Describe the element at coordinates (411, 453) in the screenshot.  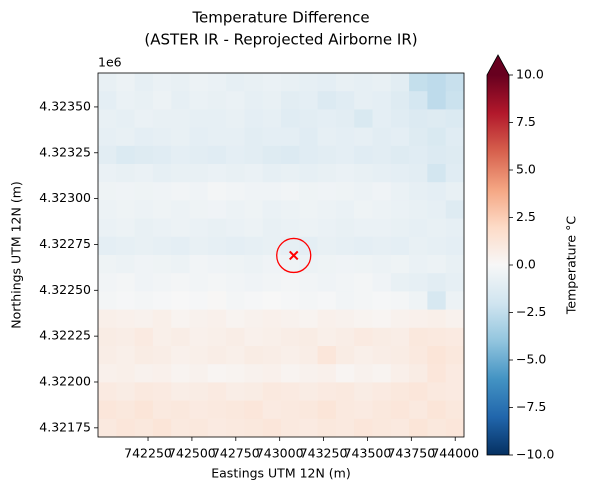
I see `x-tick-label: 743750` at that location.